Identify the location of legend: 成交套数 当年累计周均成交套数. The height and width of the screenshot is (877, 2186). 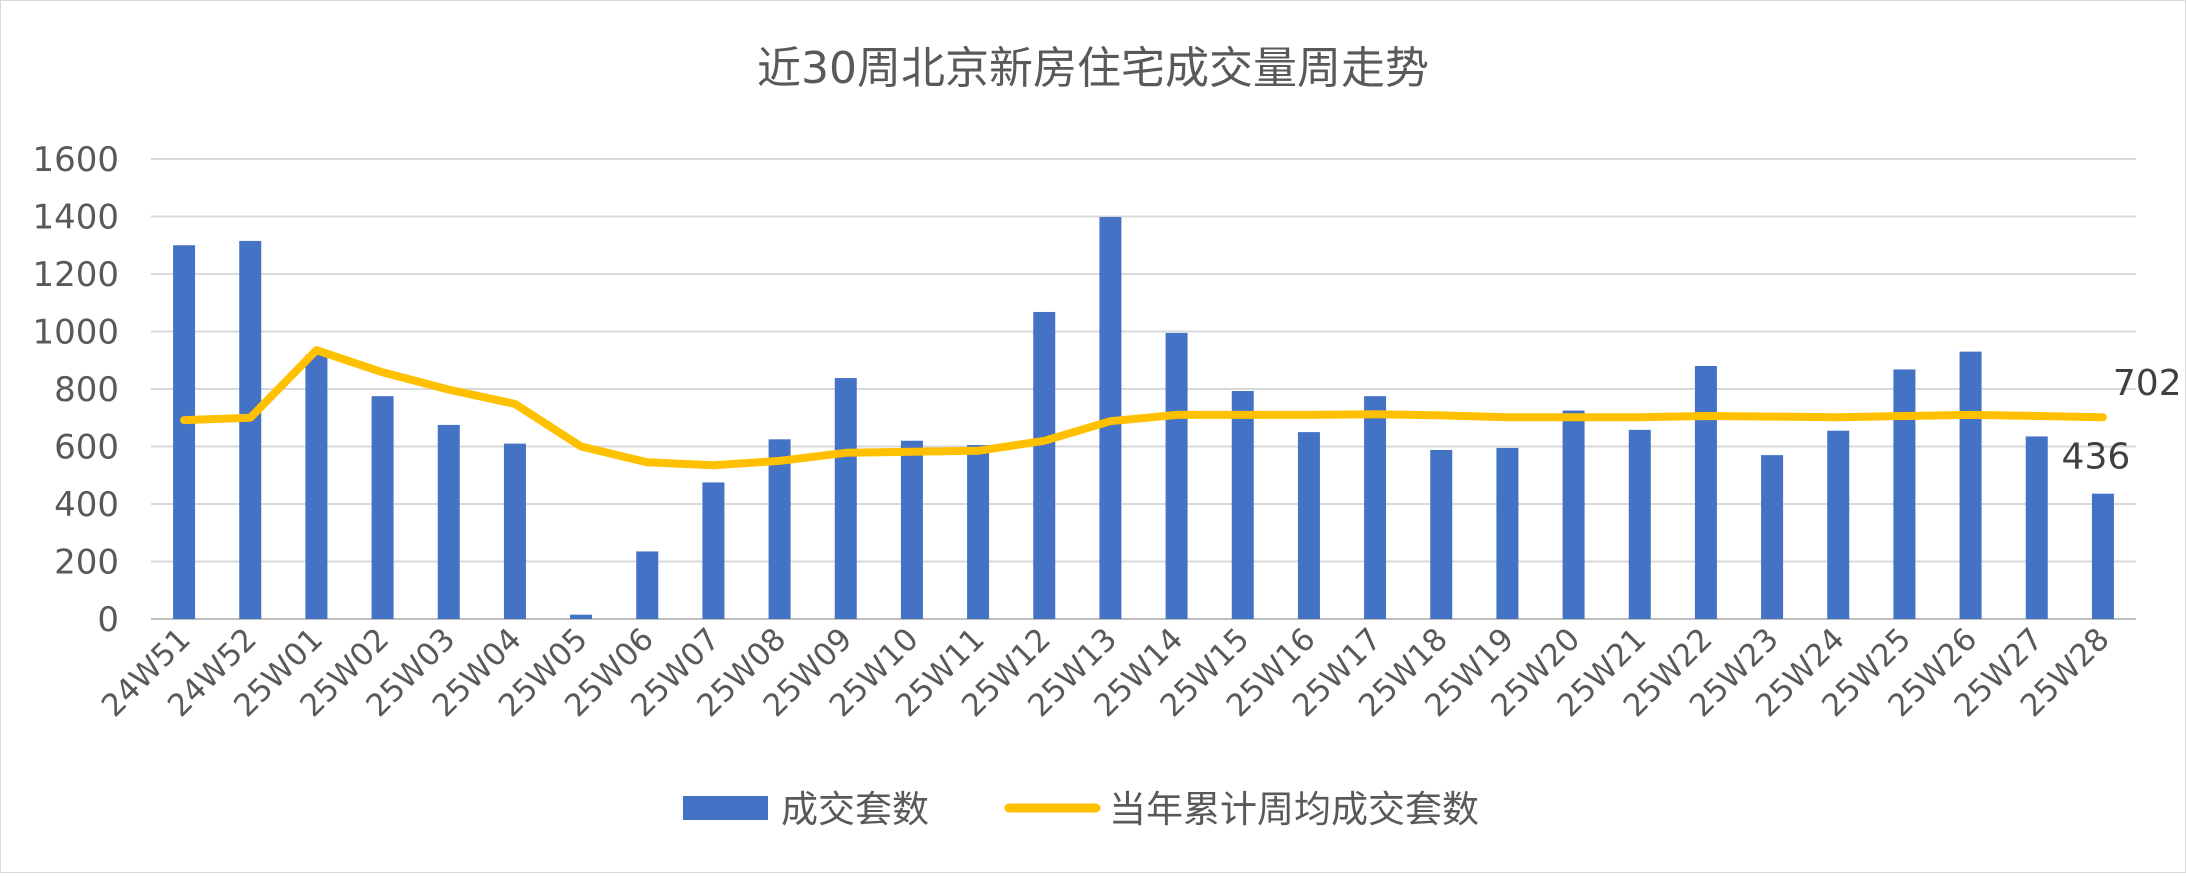
(1081, 809).